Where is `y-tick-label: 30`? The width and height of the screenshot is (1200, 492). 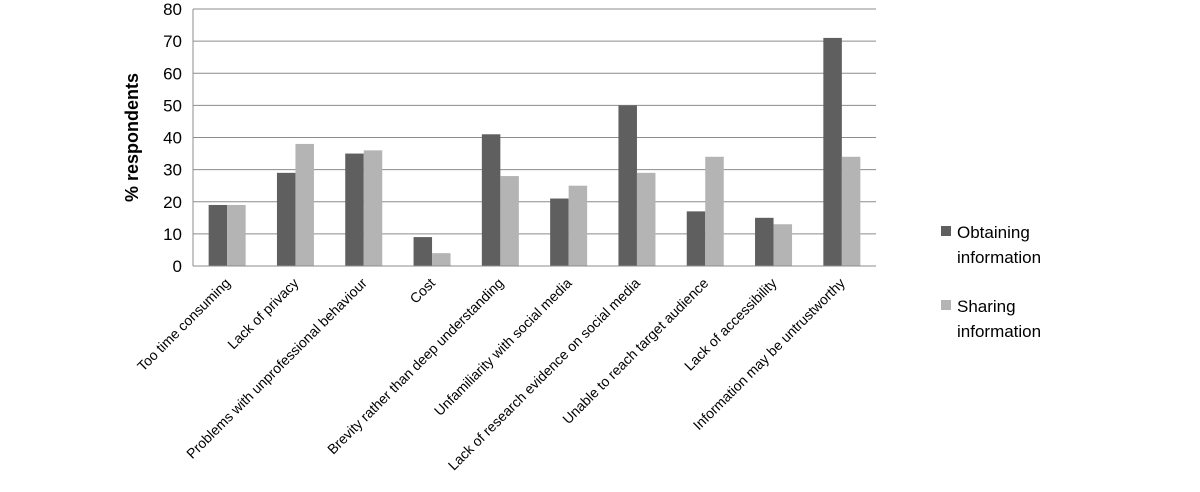
y-tick-label: 30 is located at coordinates (172, 170).